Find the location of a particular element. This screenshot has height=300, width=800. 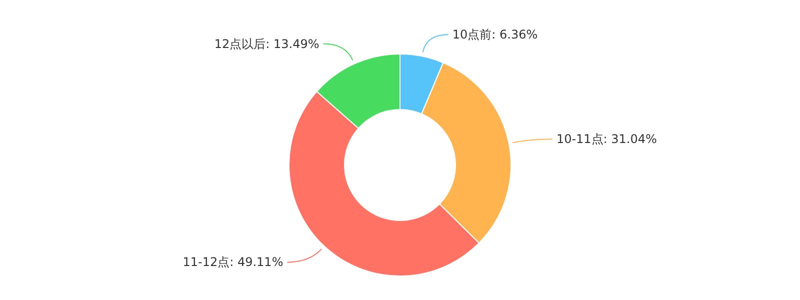

slice-label: 12点以后: 13.49% is located at coordinates (267, 43).